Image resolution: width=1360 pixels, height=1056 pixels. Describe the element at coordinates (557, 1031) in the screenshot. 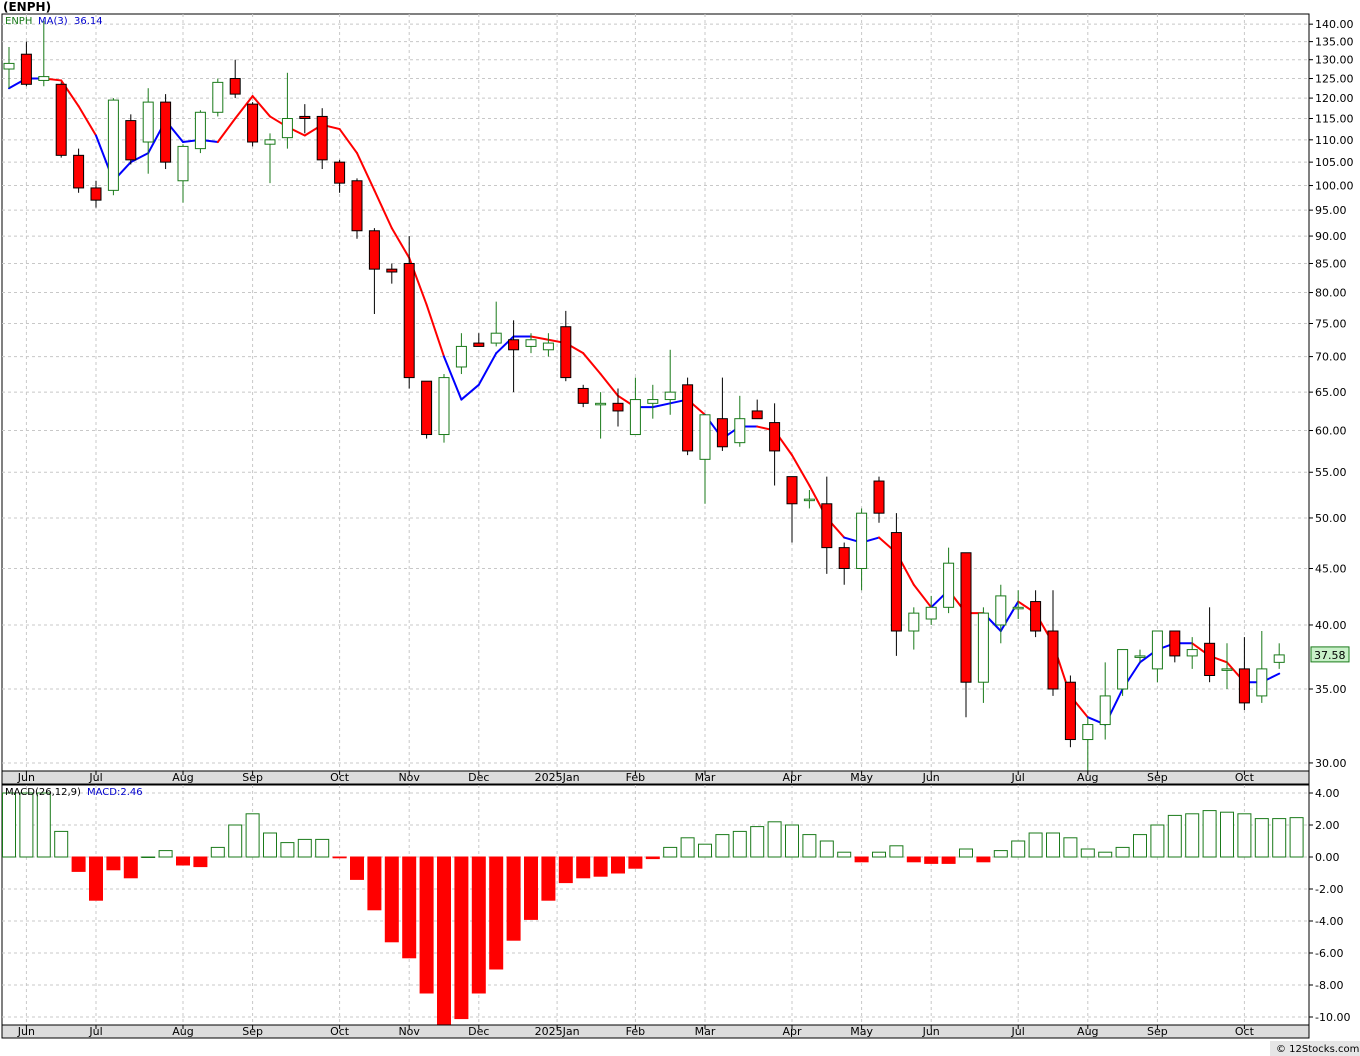

I see `month-tick-label: 2025Jan` at that location.